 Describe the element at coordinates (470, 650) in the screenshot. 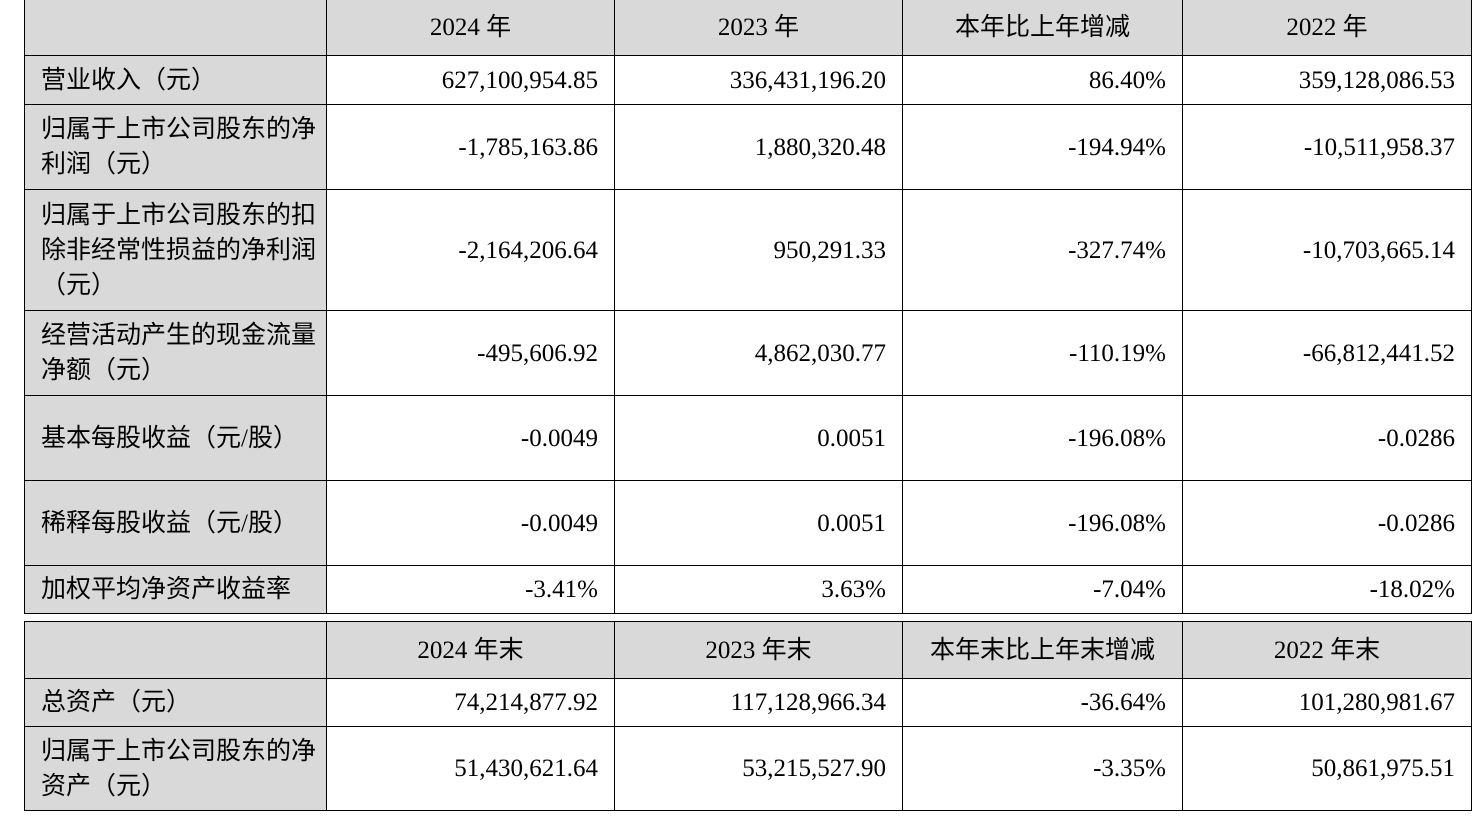

I see `header-2024-end: 2024 年末` at that location.